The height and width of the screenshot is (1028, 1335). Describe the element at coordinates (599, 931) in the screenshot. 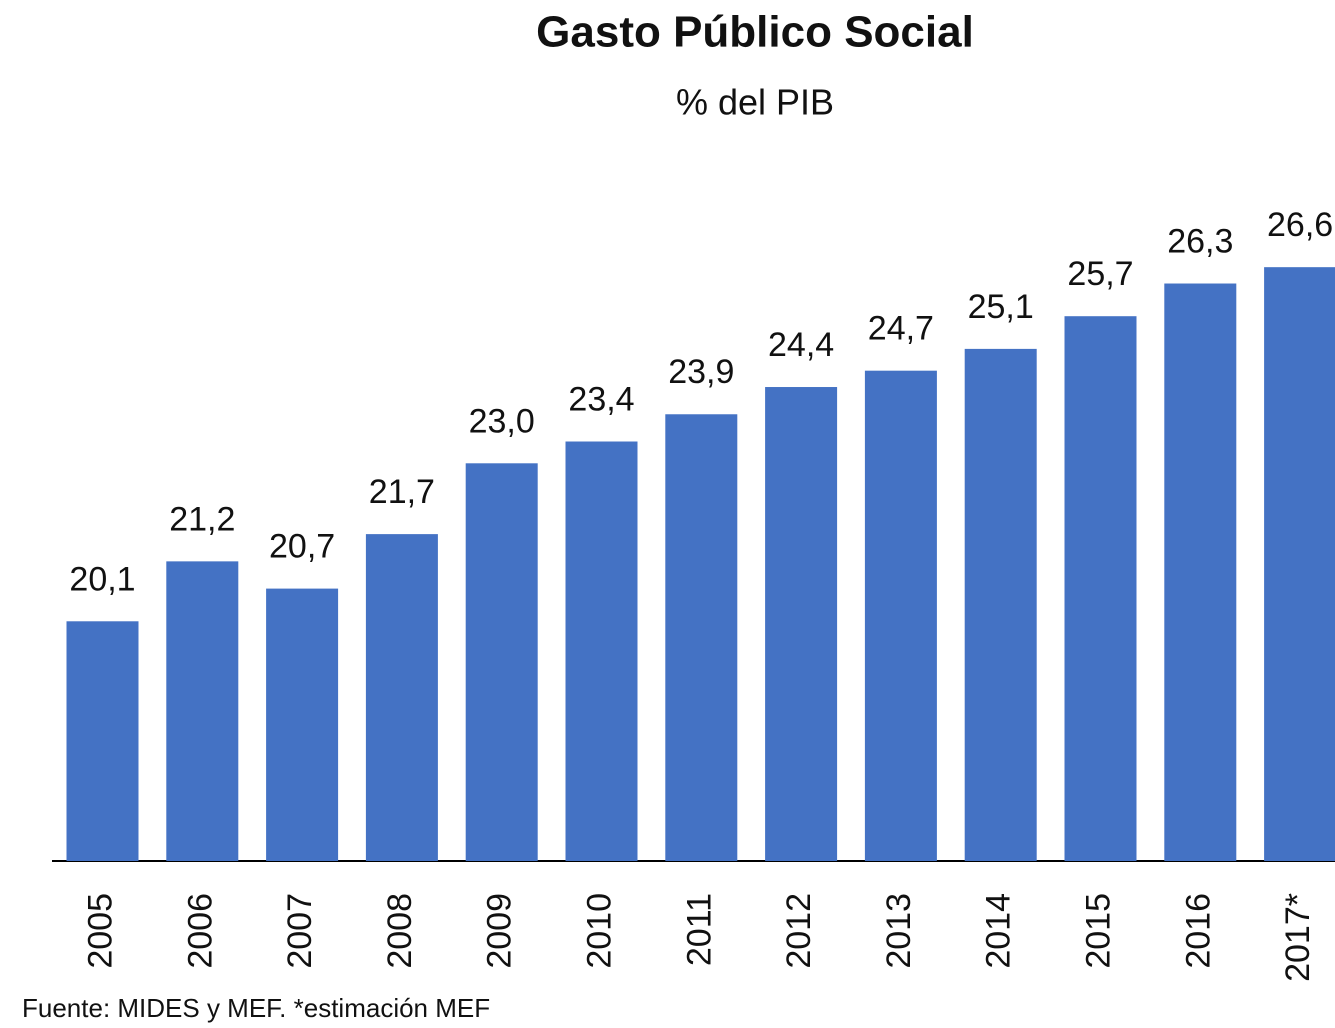

I see `x-tick-label: 2010` at that location.